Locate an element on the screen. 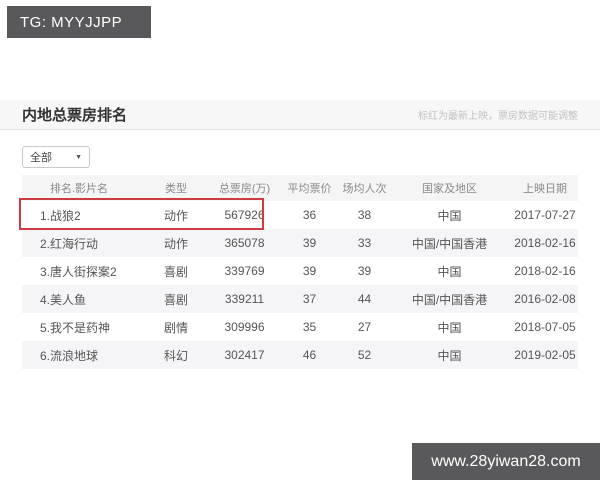 Image resolution: width=600 pixels, height=480 pixels. column-header-rank-name: 排名.影片名 is located at coordinates (79, 189).